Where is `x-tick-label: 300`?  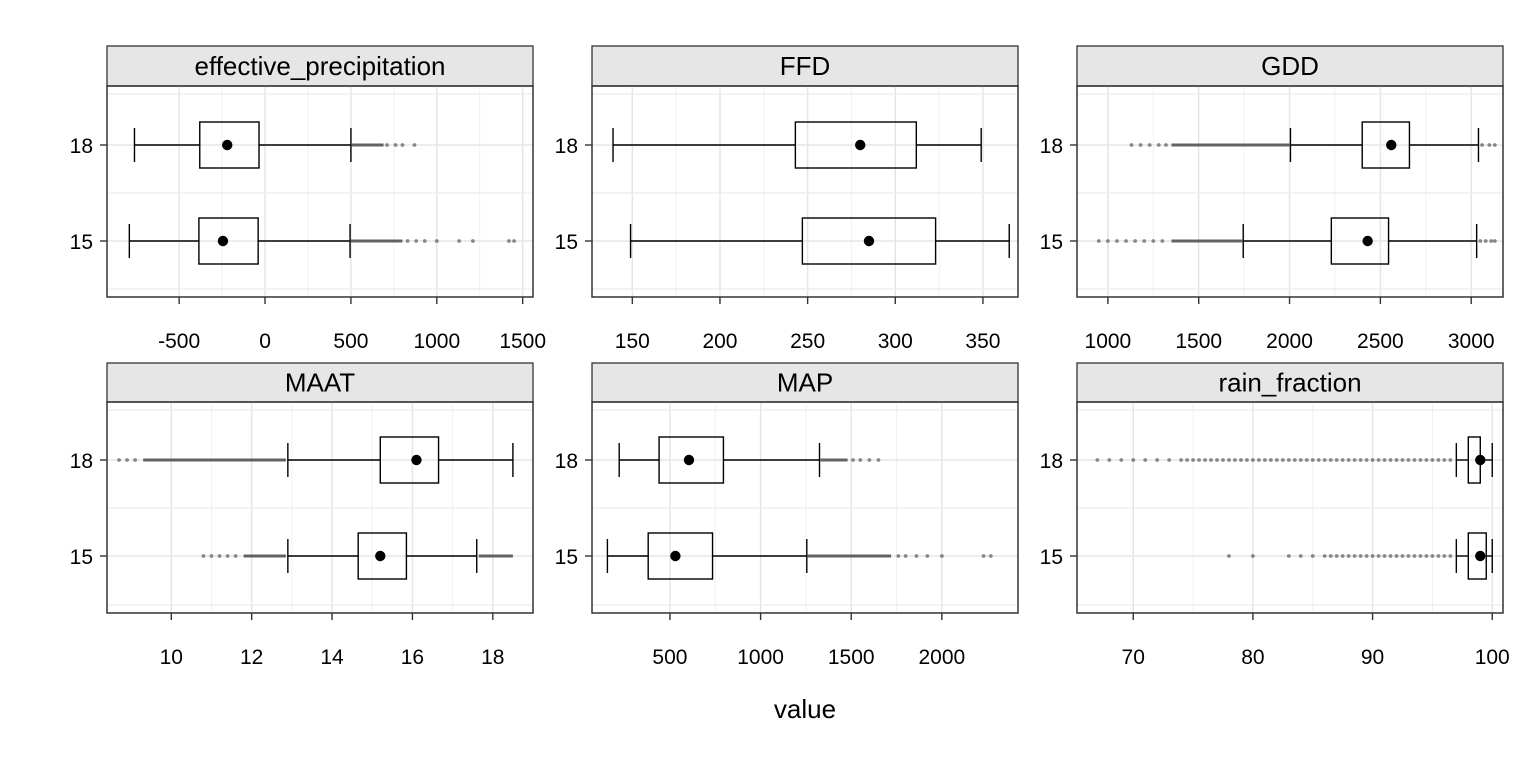
x-tick-label: 300 is located at coordinates (895, 341).